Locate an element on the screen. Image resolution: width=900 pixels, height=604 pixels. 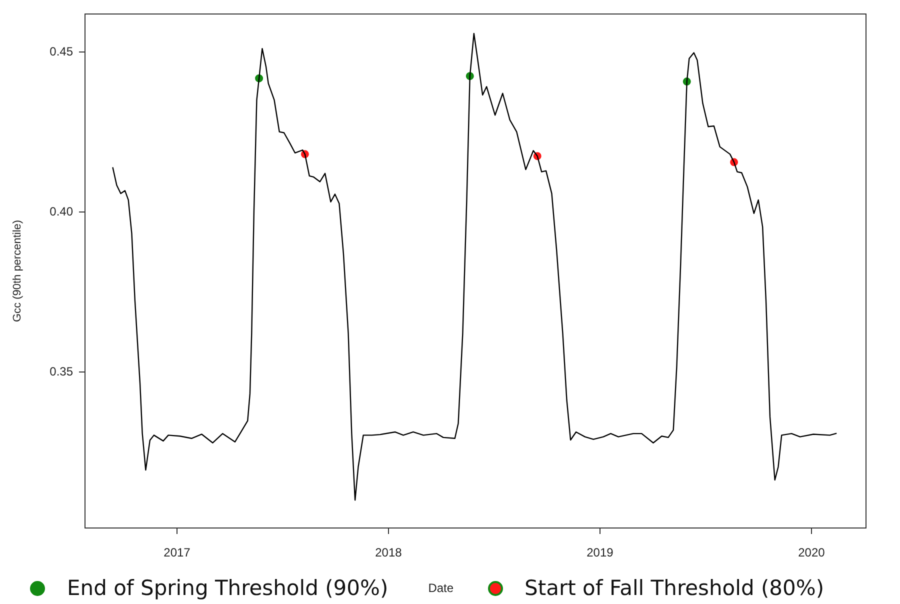
x-tick-label: 2020 is located at coordinates (812, 553).